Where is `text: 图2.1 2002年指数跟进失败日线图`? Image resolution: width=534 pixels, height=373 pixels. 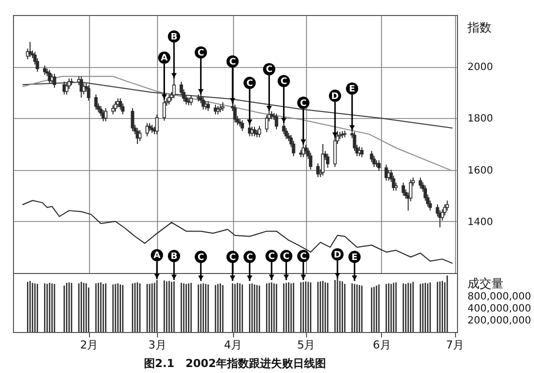
text: 图2.1 2002年指数跟进失败日线图 is located at coordinates (235, 363).